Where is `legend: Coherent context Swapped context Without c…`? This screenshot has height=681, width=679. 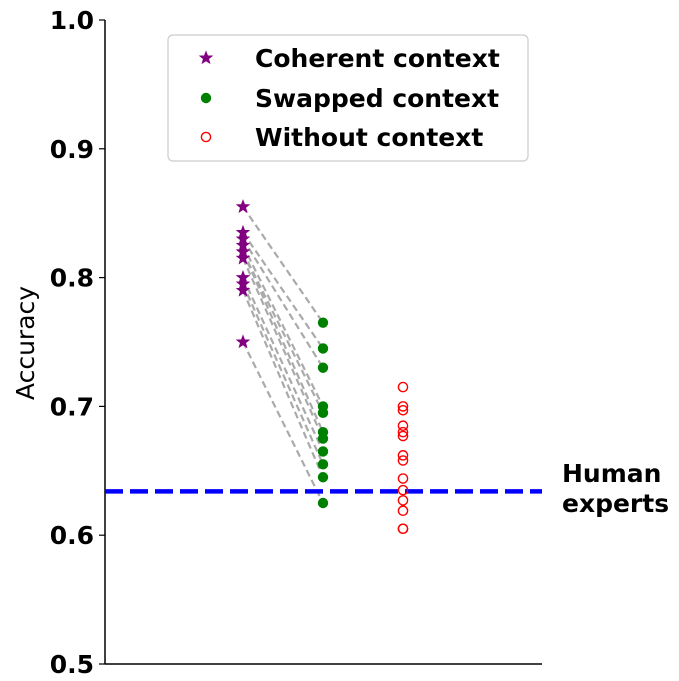 legend: Coherent context Swapped context Without c… is located at coordinates (348, 98).